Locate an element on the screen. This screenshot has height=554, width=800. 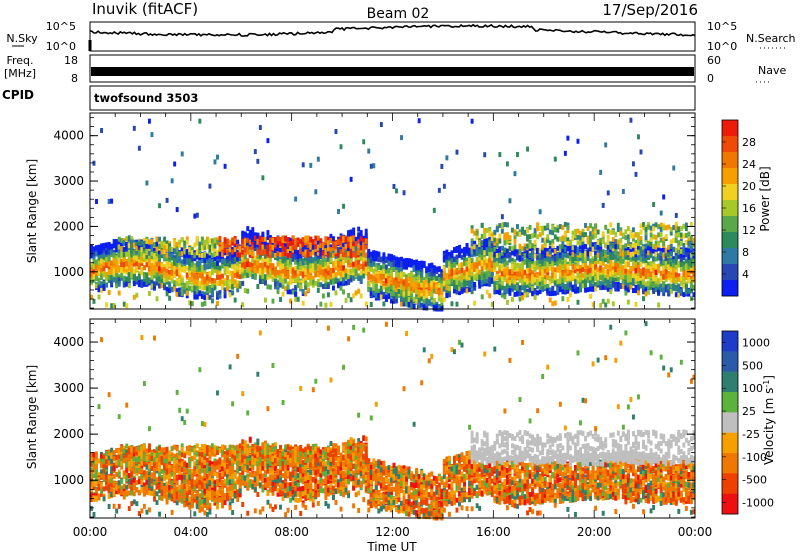
freq-label: Freq. is located at coordinates (19, 60).